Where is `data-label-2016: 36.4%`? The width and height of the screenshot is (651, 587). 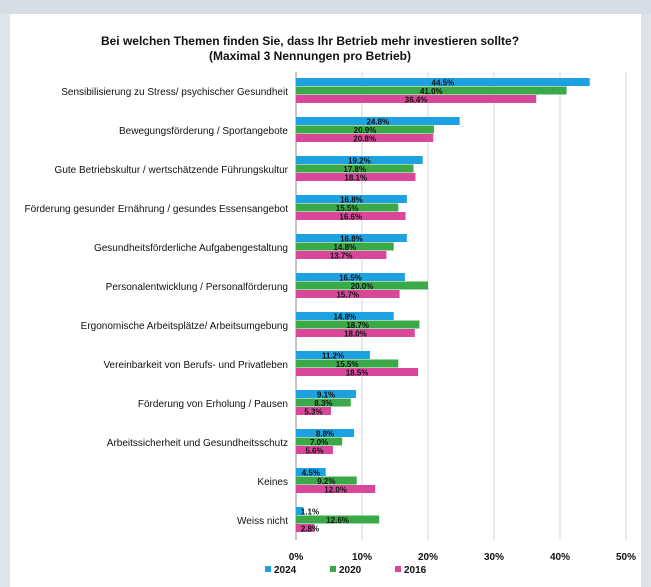 data-label-2016: 36.4% is located at coordinates (416, 99).